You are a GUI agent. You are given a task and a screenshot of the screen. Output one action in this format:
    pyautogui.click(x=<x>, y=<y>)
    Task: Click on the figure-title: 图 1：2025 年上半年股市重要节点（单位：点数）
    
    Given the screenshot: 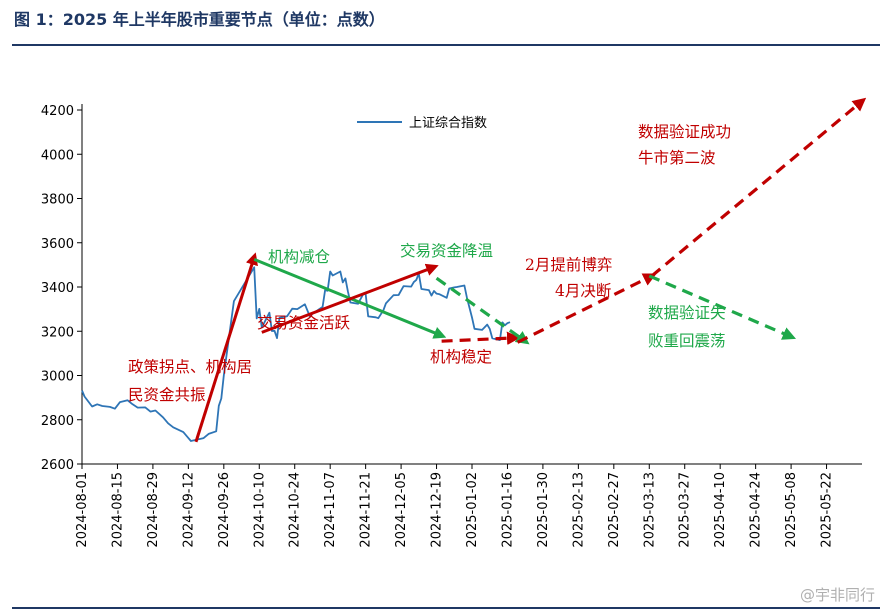 What is the action you would take?
    pyautogui.click(x=199, y=19)
    